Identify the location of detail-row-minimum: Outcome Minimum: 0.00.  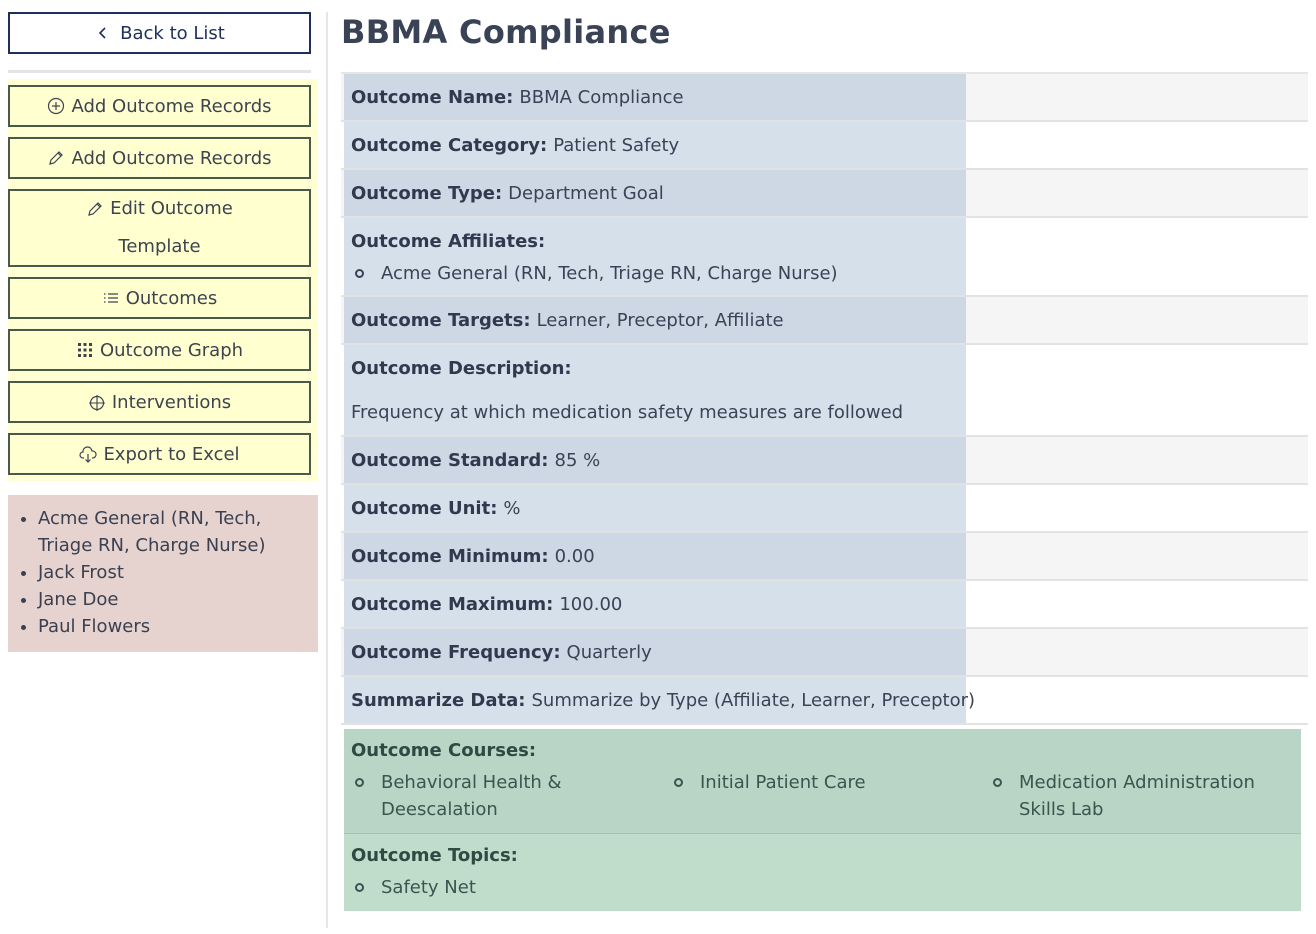
(824, 557).